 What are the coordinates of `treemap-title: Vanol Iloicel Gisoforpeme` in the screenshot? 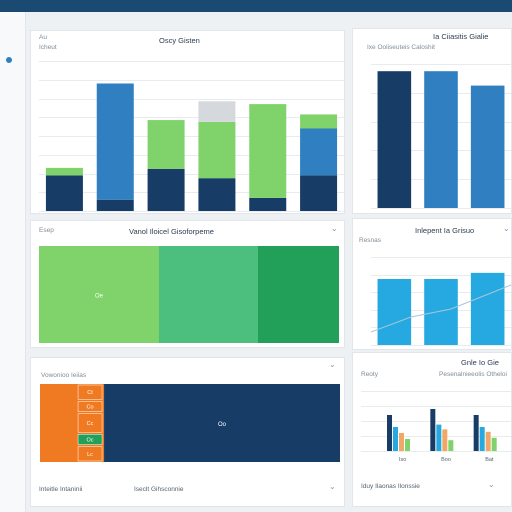 It's located at (171, 231).